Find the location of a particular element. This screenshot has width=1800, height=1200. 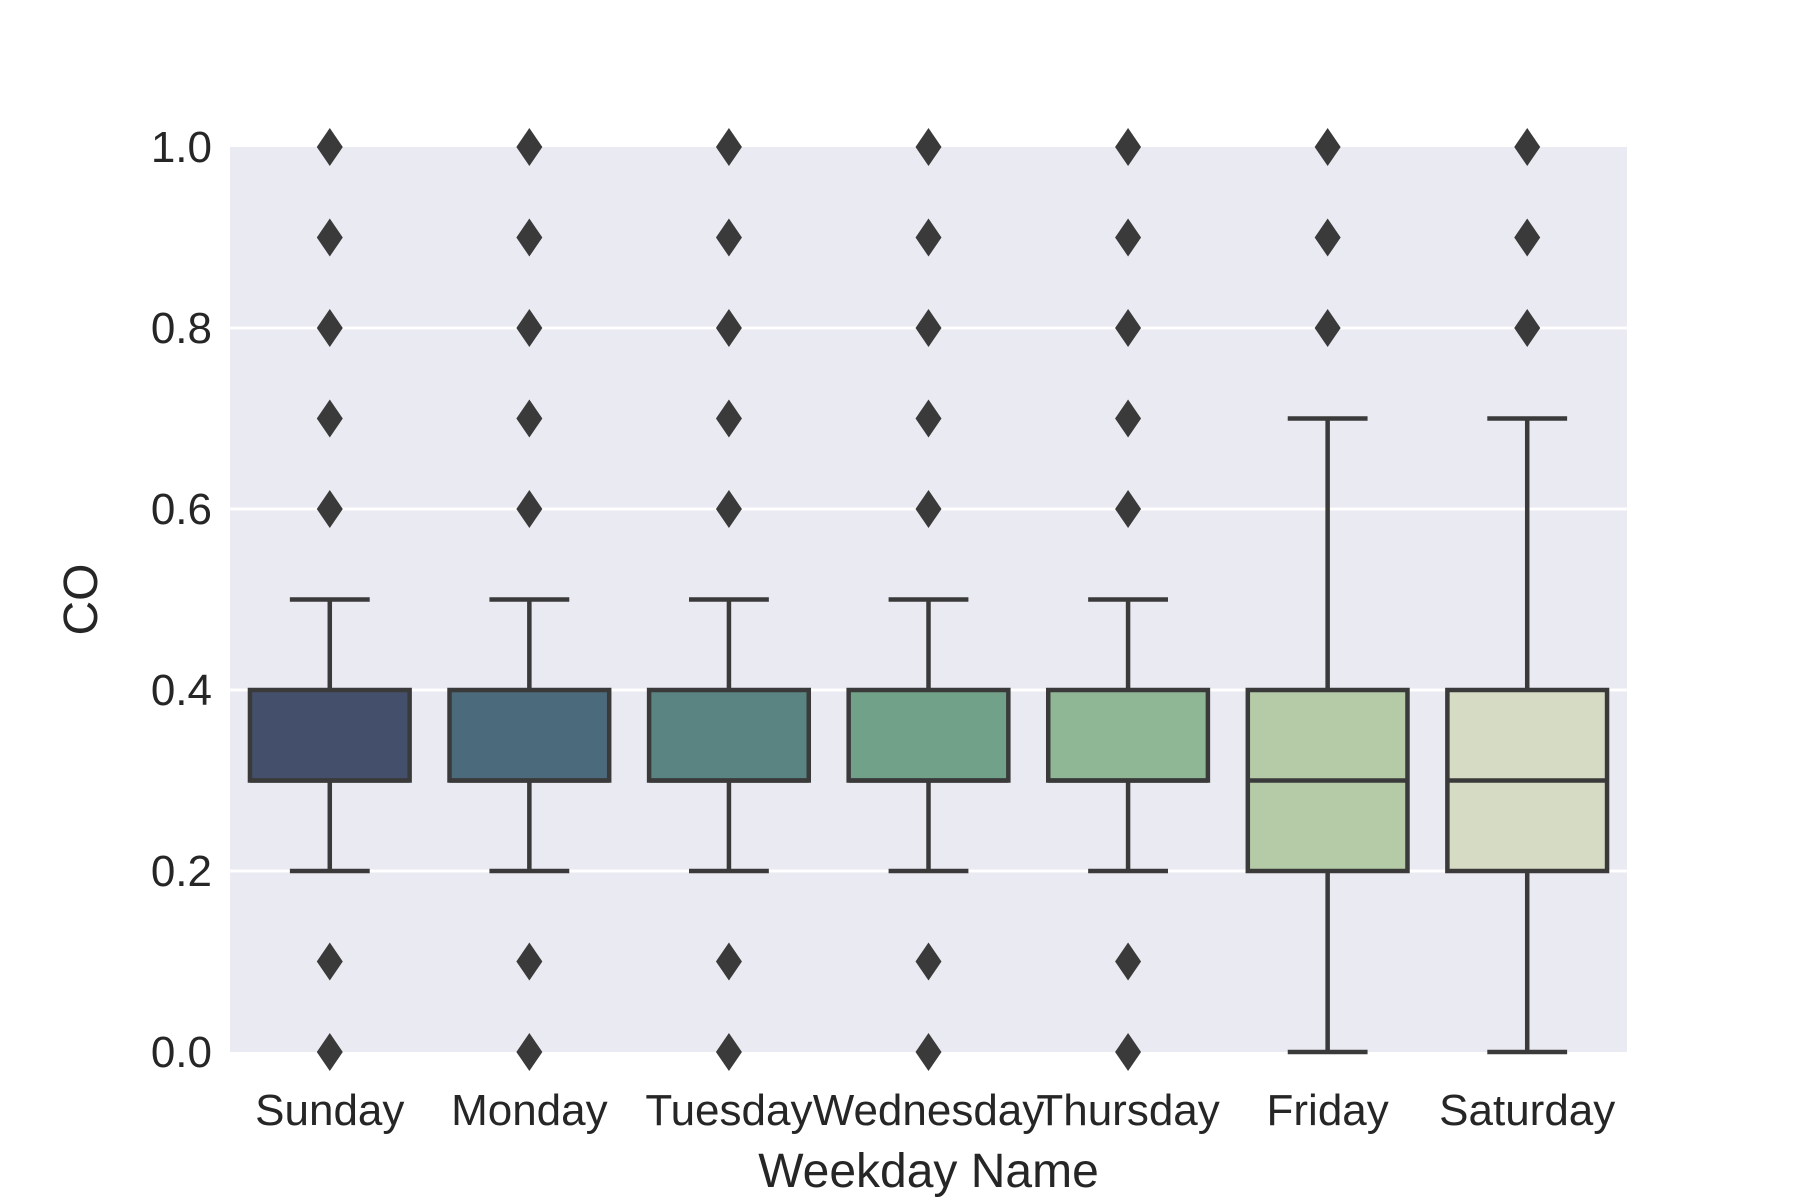

y-tick-label: 1.0 is located at coordinates (181, 147).